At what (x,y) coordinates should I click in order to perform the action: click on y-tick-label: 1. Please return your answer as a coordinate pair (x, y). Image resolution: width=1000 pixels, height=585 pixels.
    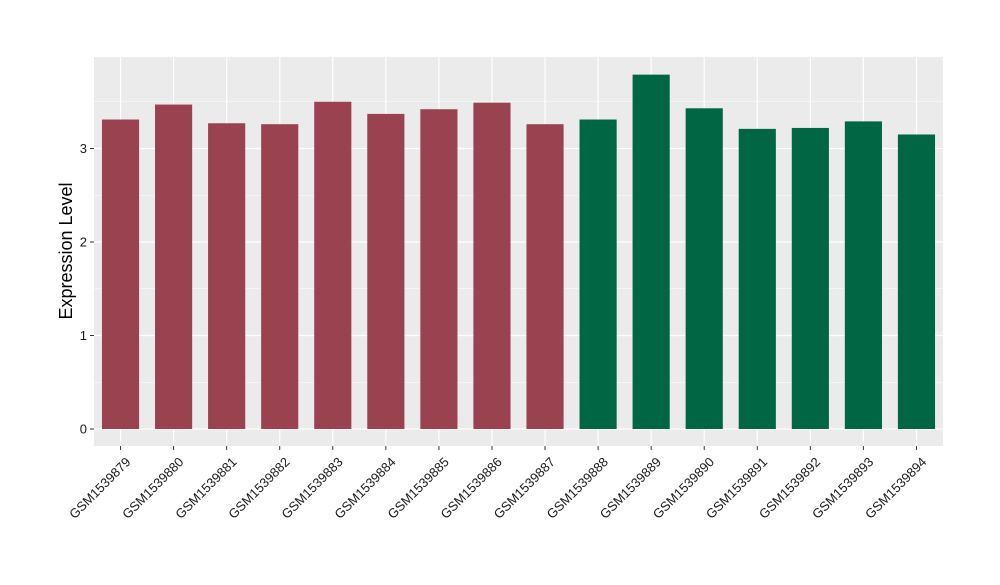
    Looking at the image, I should click on (83, 335).